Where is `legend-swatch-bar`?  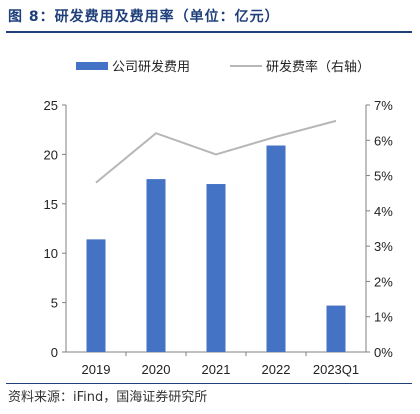
legend-swatch-bar is located at coordinates (92, 66).